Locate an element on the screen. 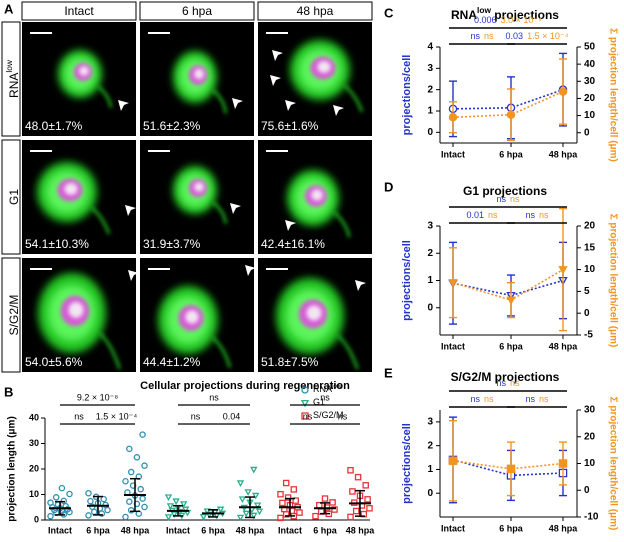 The width and height of the screenshot is (624, 542). percentage: 42.4±16.1% is located at coordinates (293, 244).